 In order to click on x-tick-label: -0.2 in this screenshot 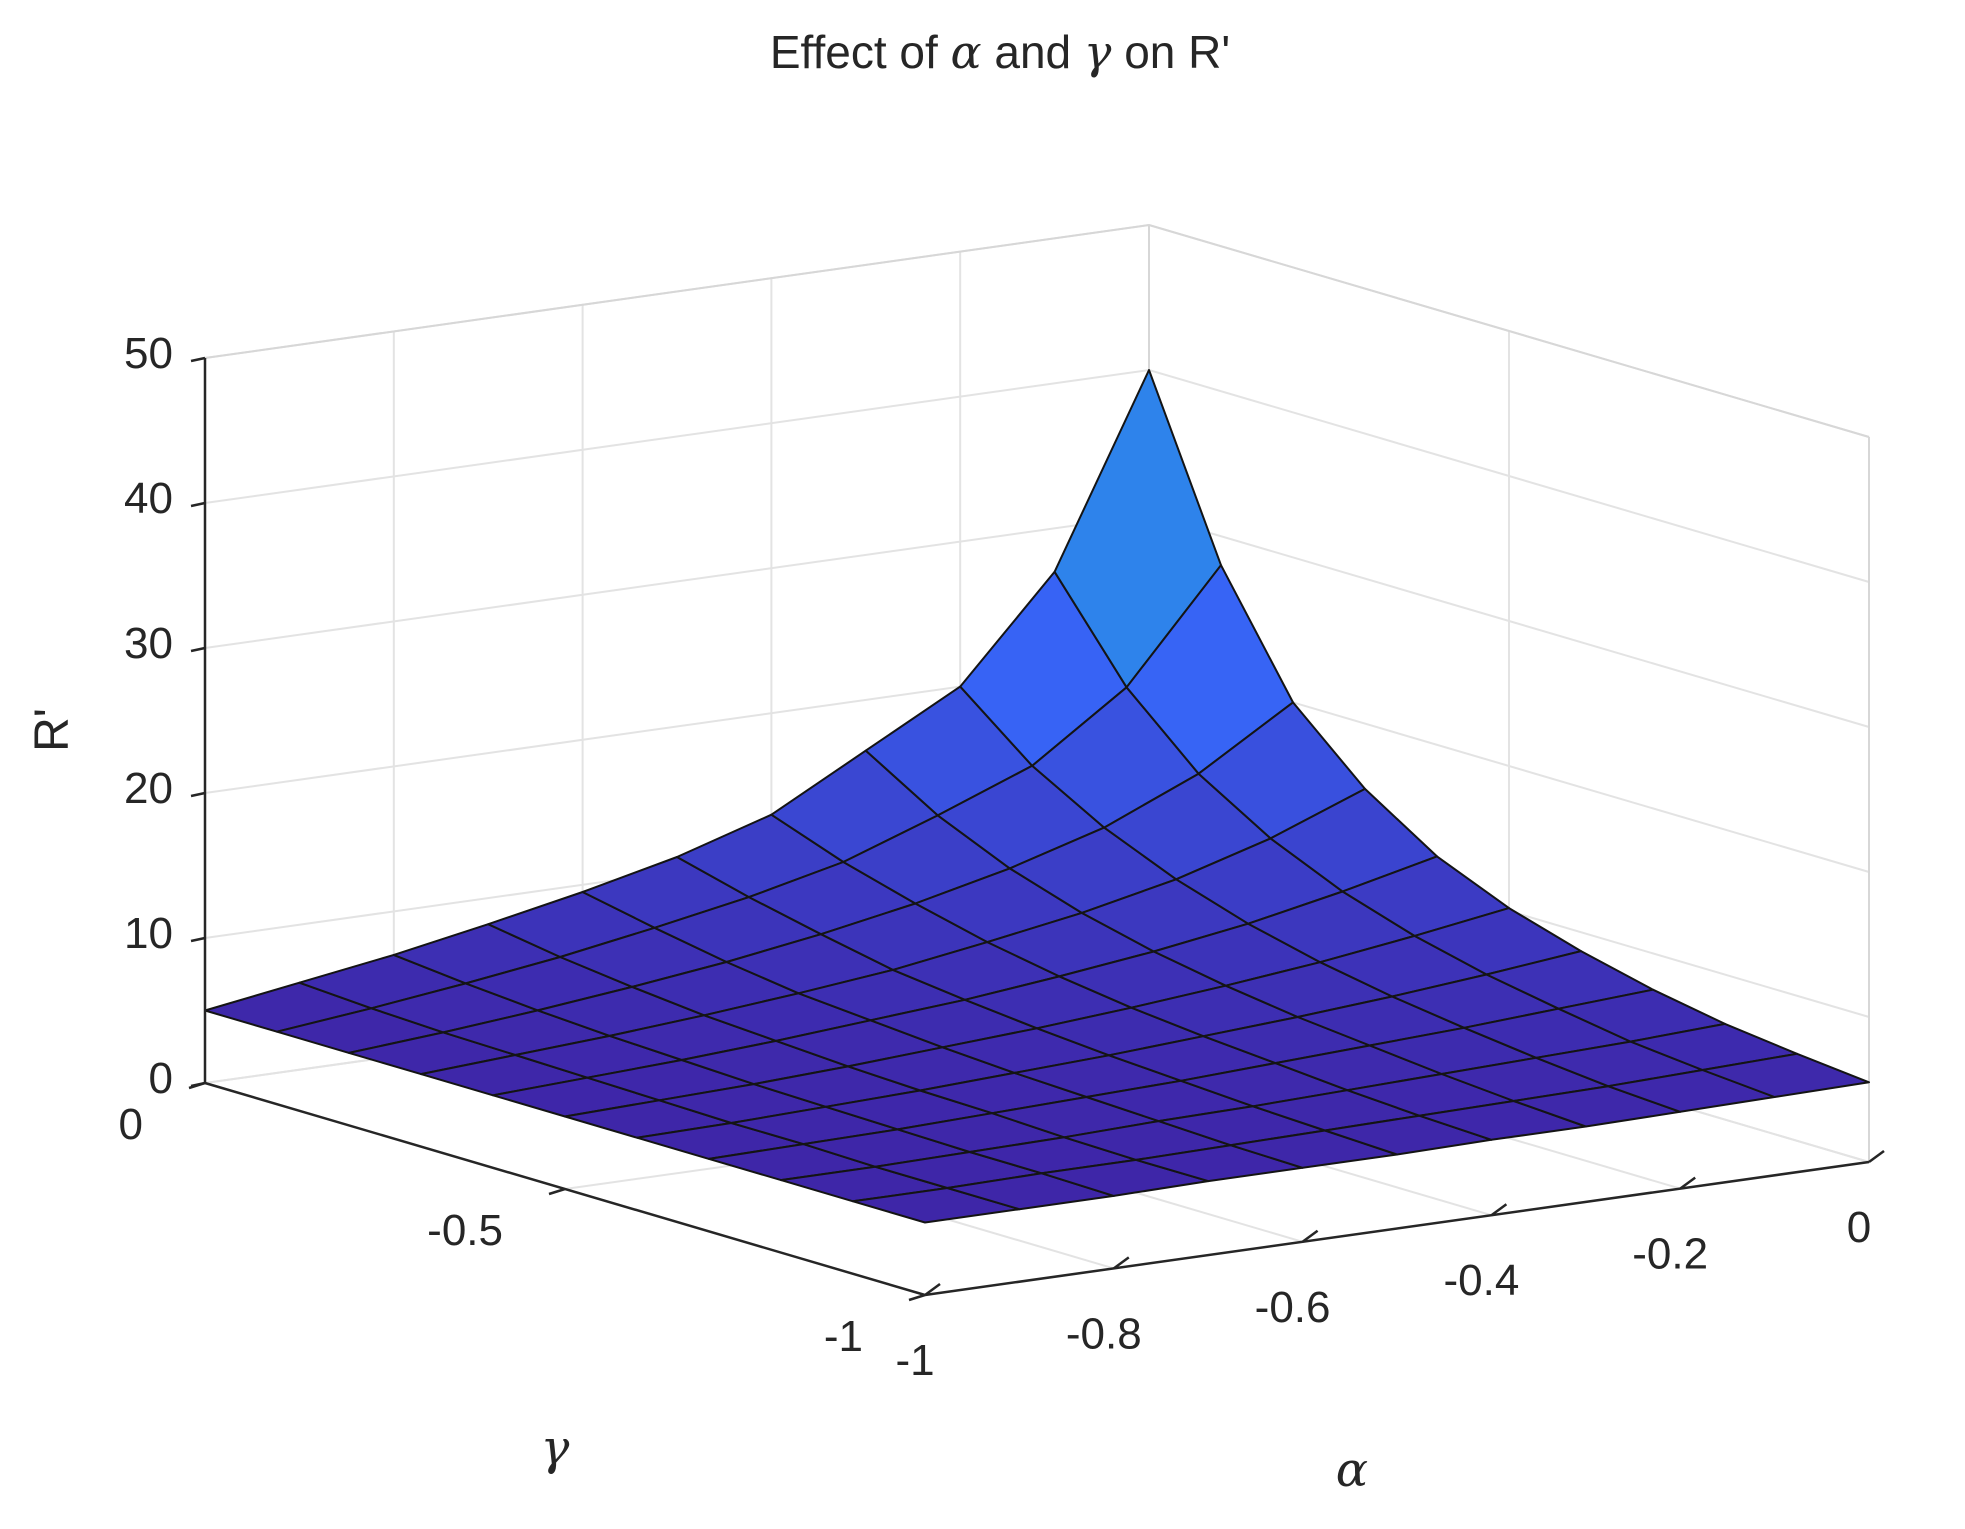, I will do `click(1670, 1254)`.